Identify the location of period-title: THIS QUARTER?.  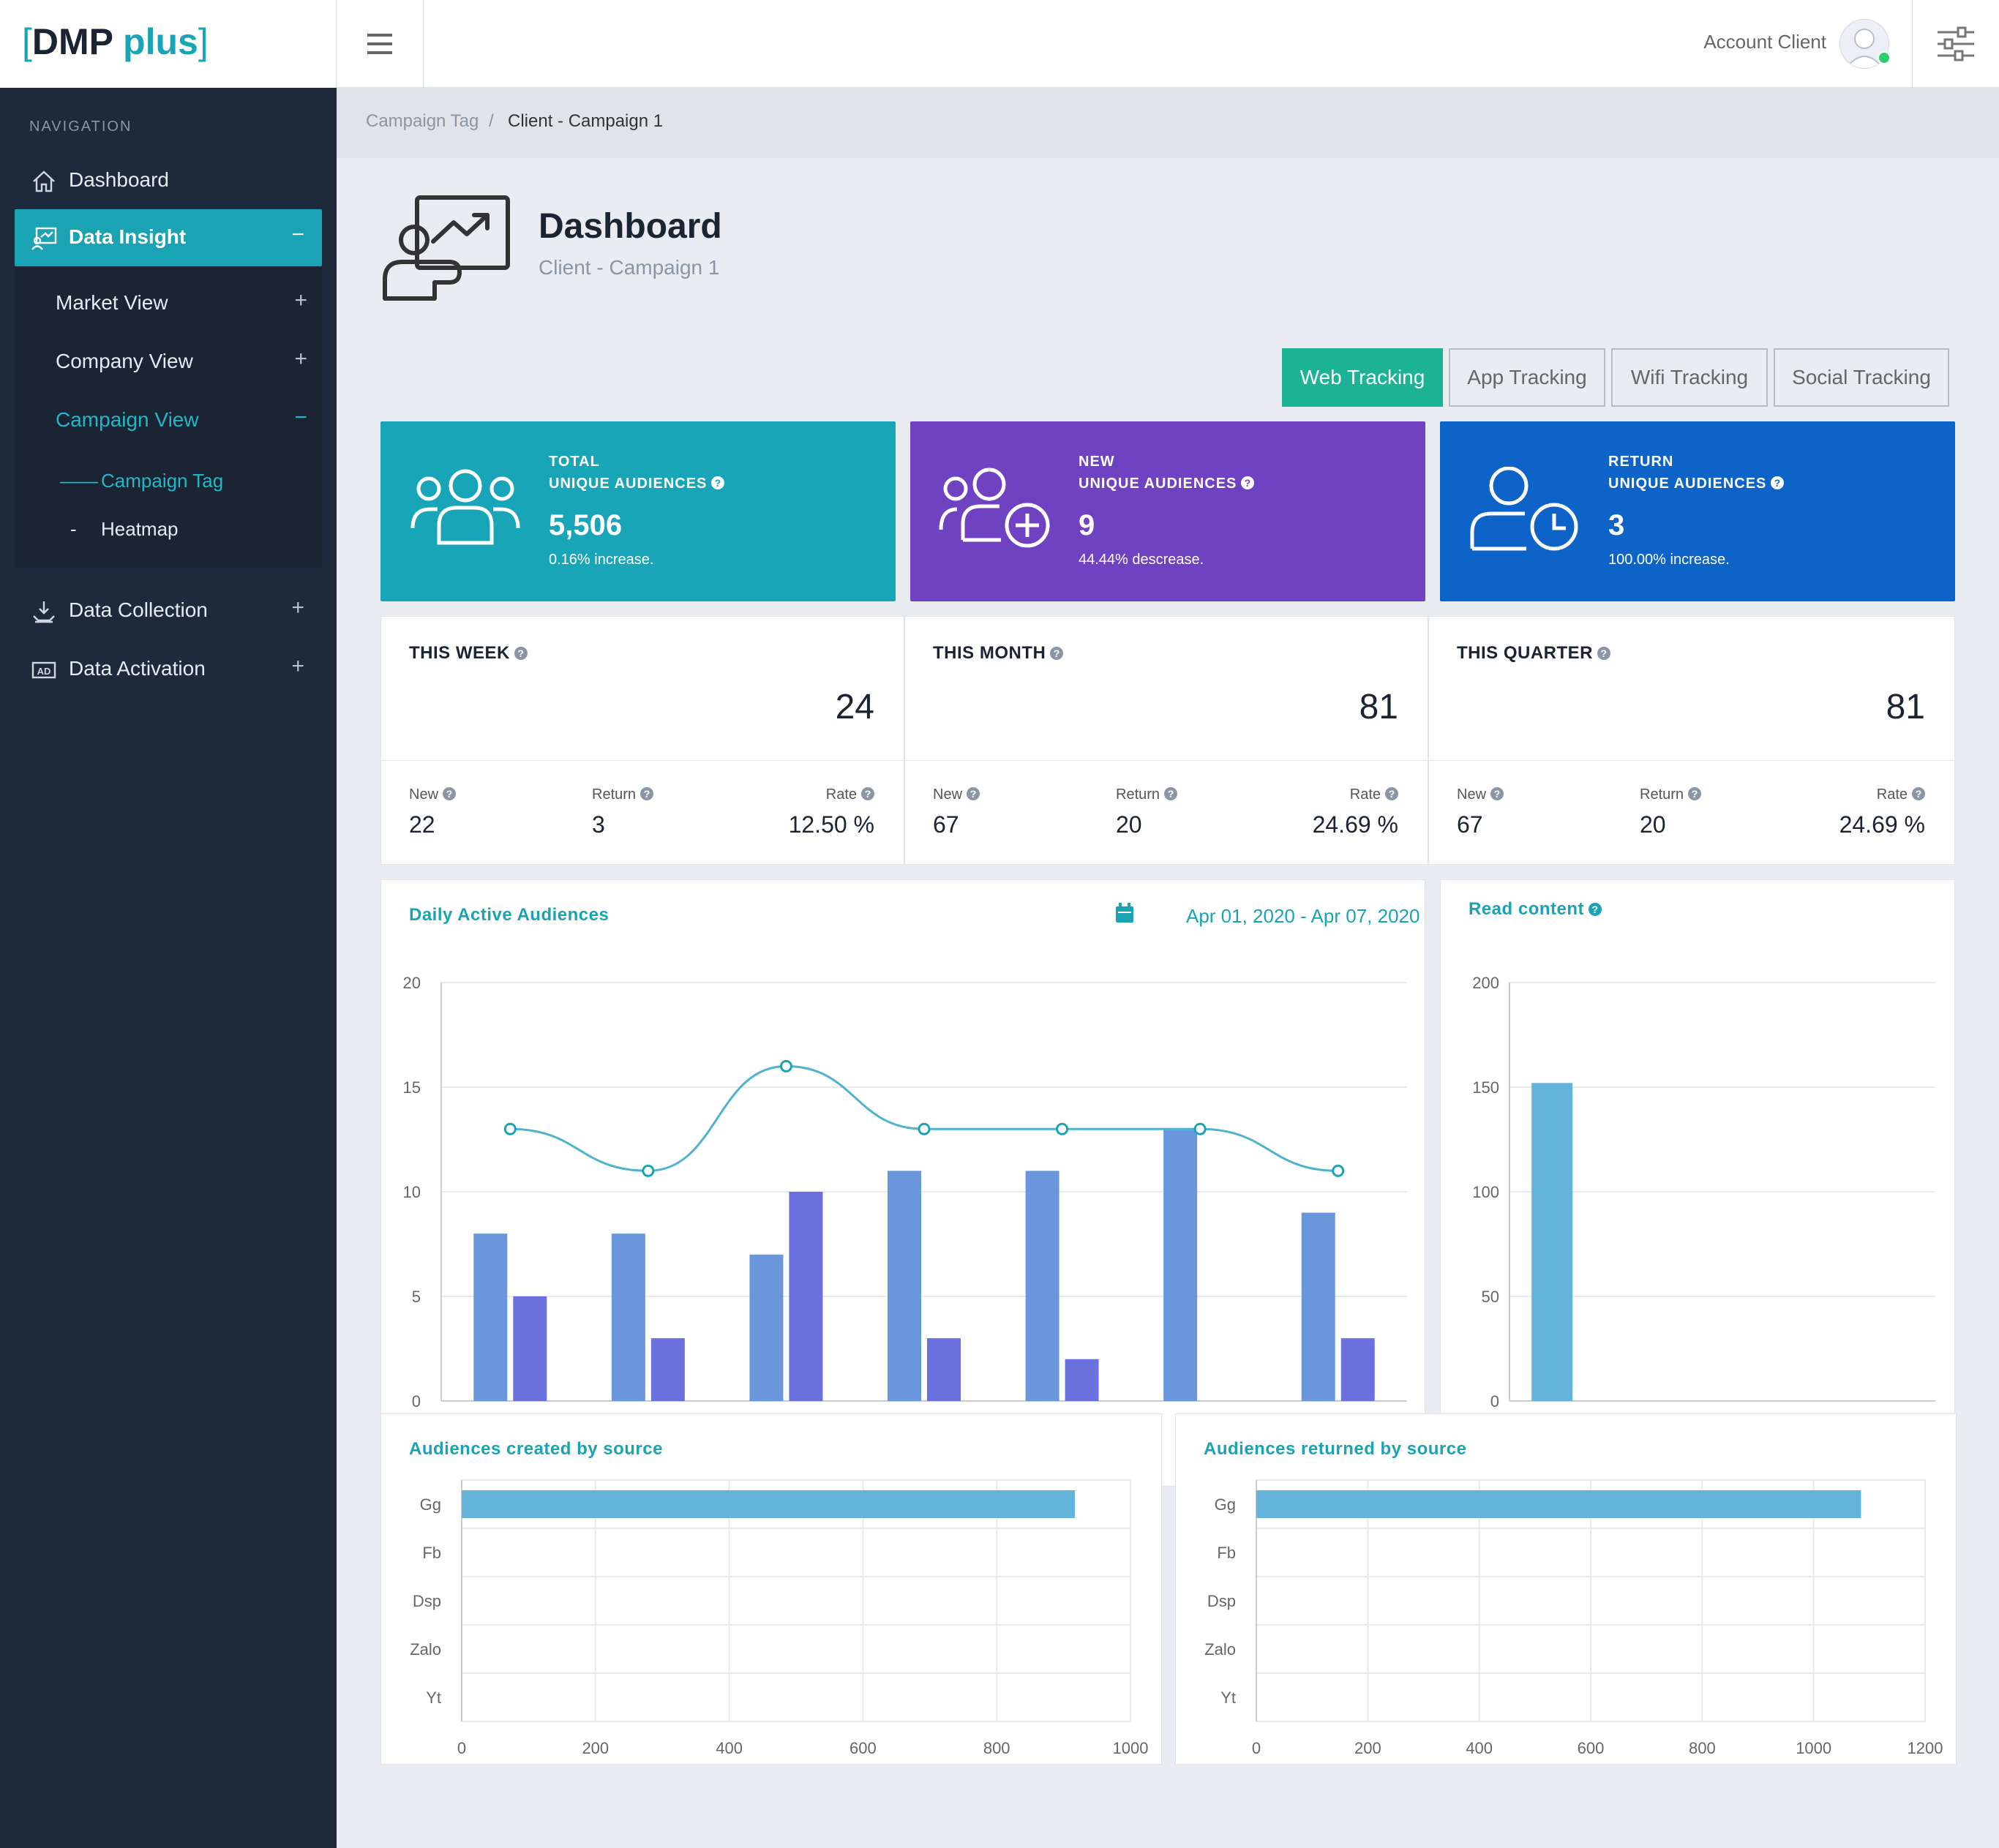
(1534, 653).